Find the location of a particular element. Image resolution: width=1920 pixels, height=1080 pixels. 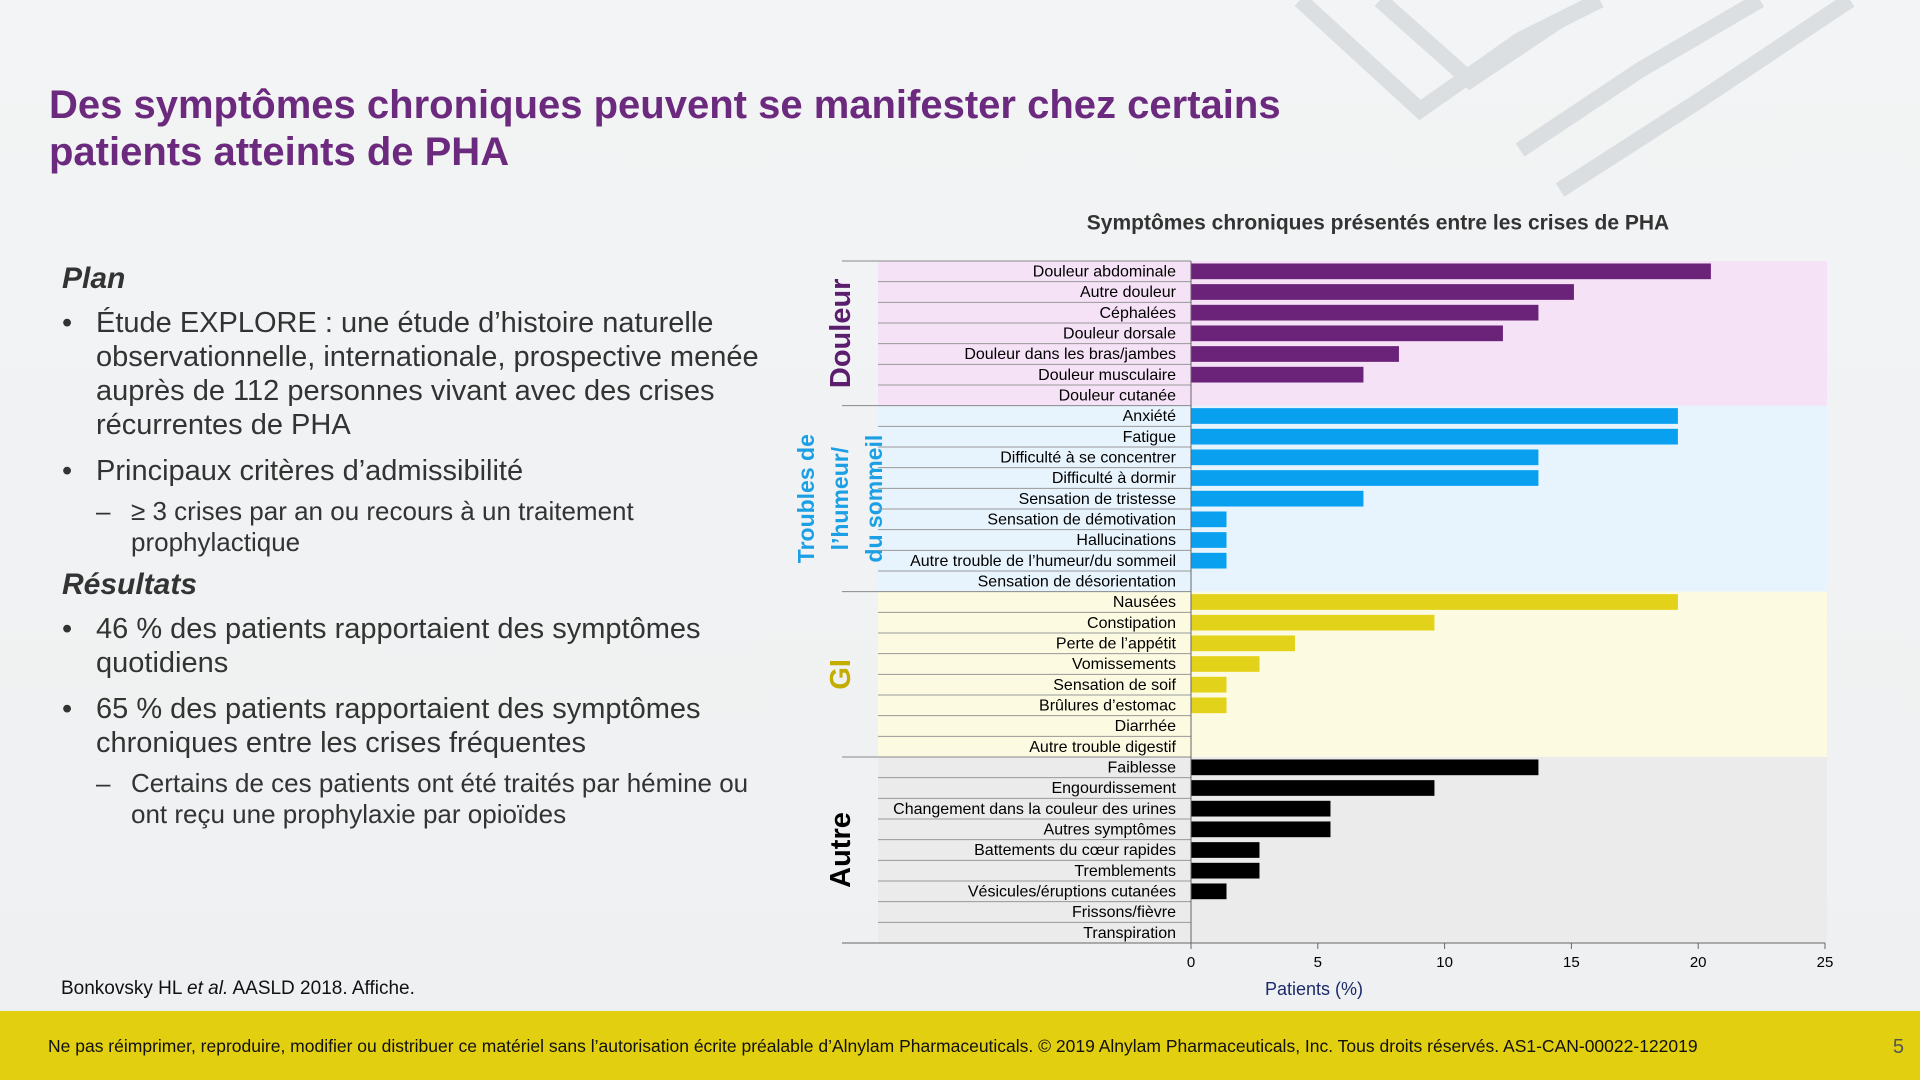

category-label: Transpiration is located at coordinates (1129, 933).